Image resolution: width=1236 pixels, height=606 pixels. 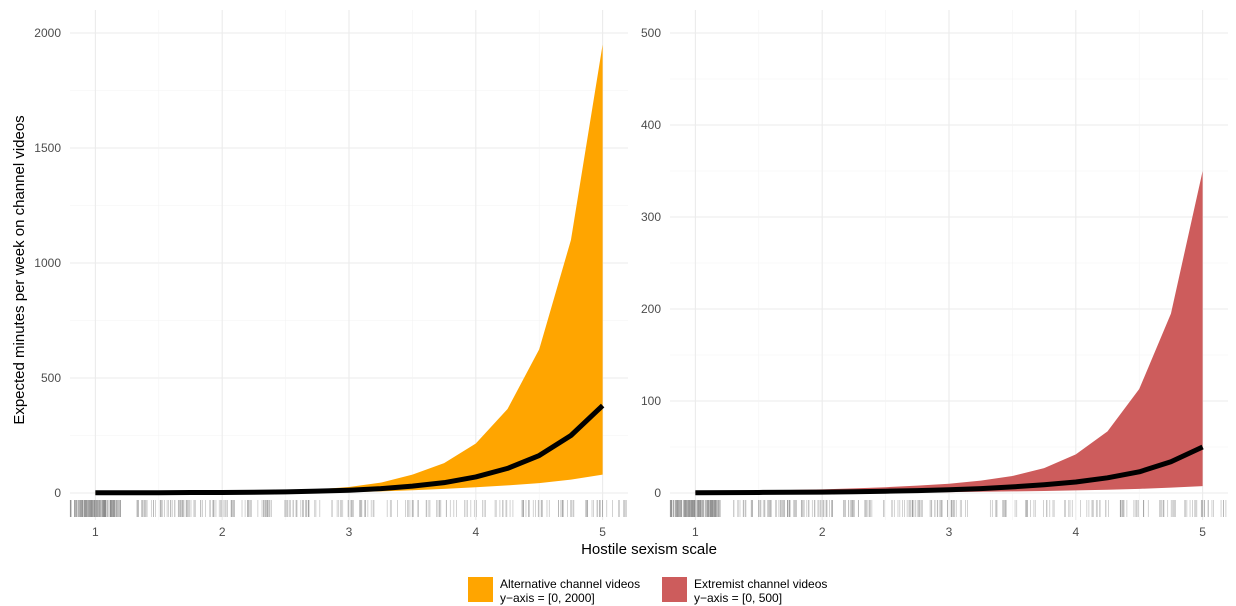 I want to click on legend-swatch-alternative, so click(x=480, y=589).